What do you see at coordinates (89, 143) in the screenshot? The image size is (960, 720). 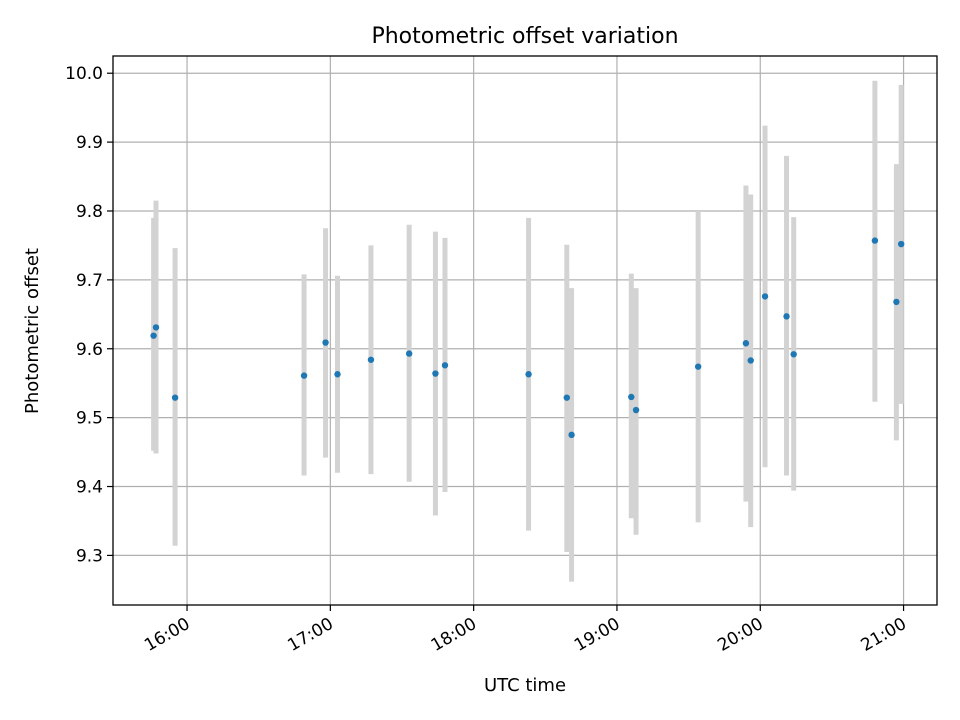 I see `y-tick-label: 9.9` at bounding box center [89, 143].